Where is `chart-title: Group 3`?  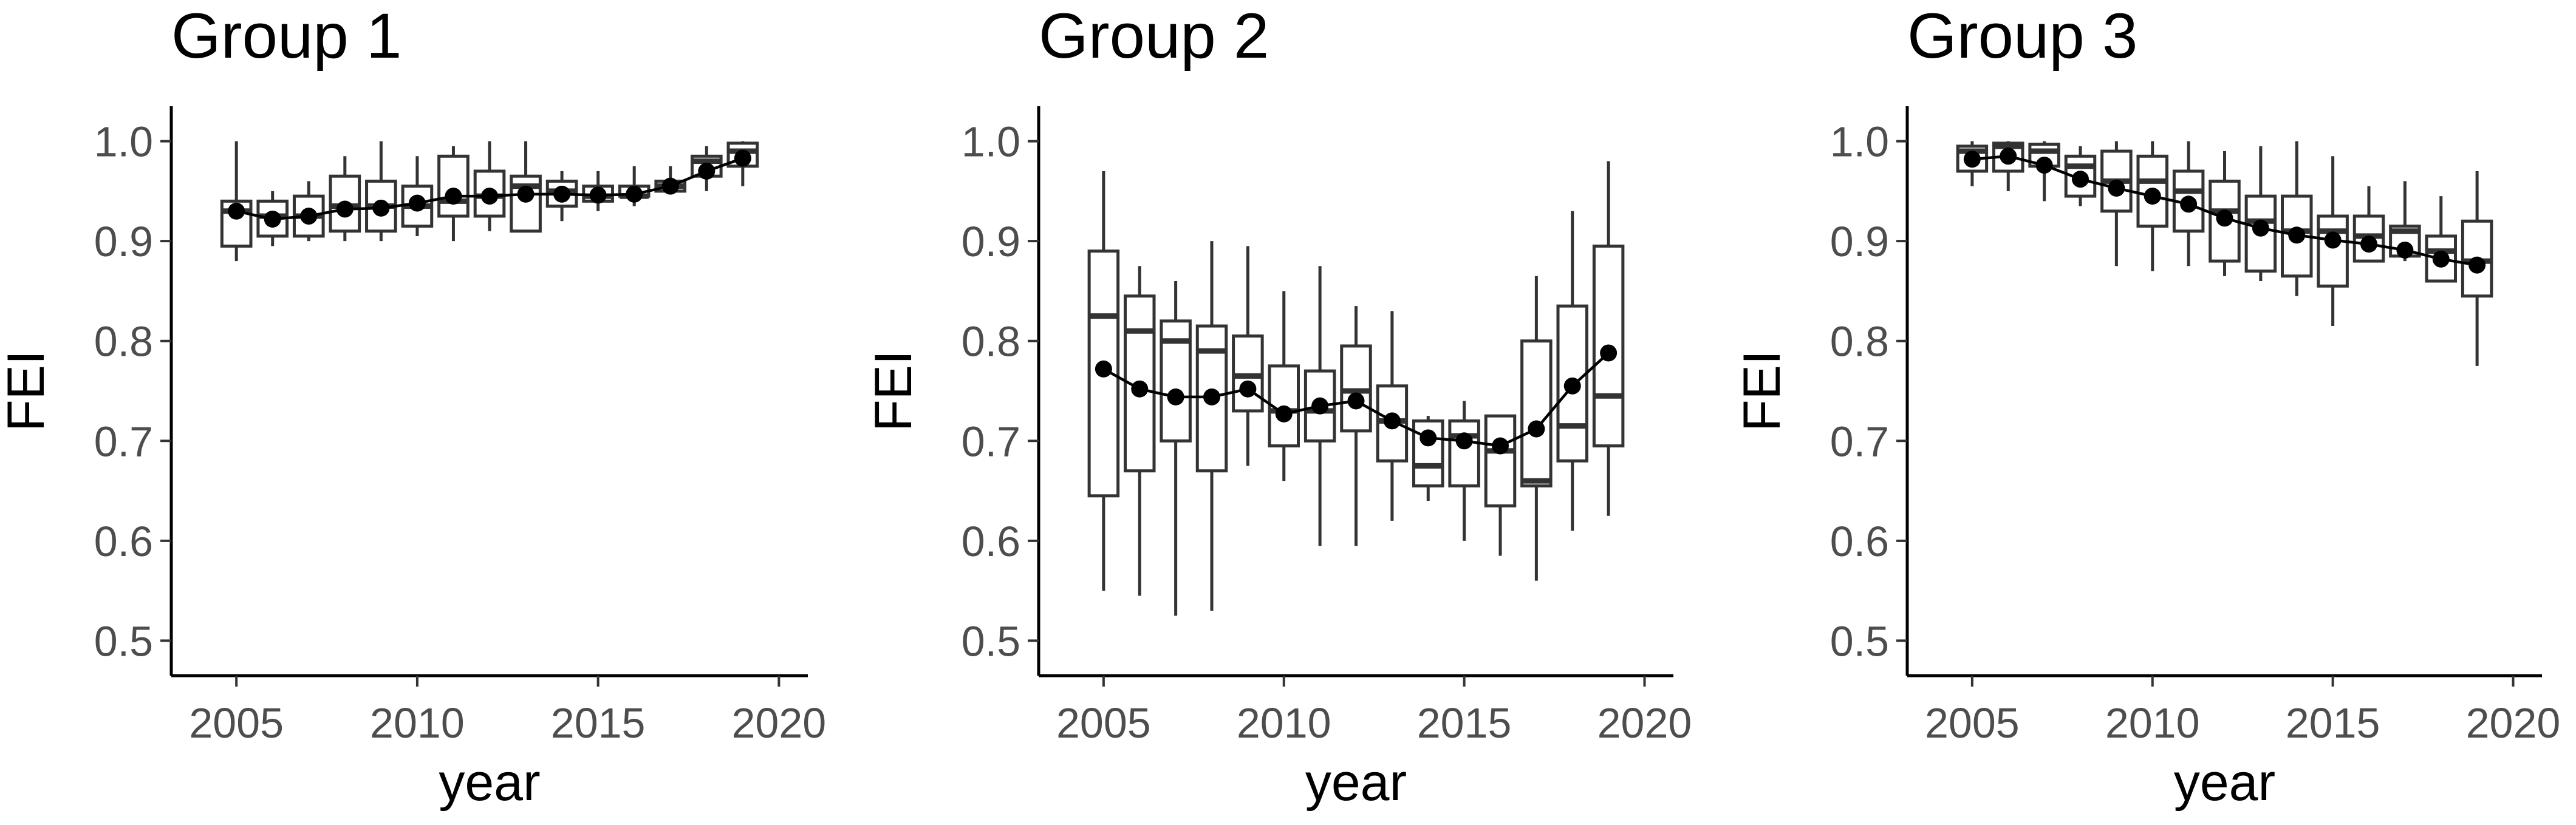 chart-title: Group 3 is located at coordinates (2022, 36).